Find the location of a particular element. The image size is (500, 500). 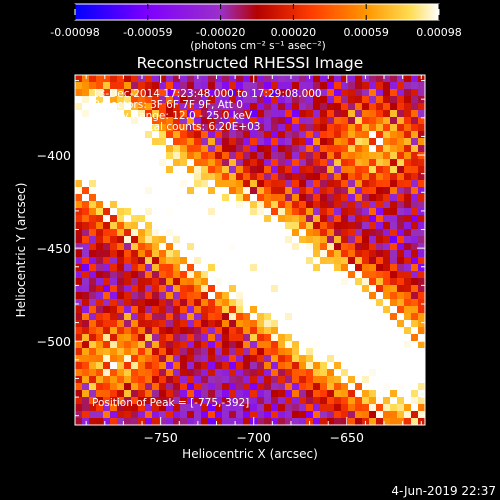

footer-date: 4-Jun-2019 22:37 is located at coordinates (443, 491).